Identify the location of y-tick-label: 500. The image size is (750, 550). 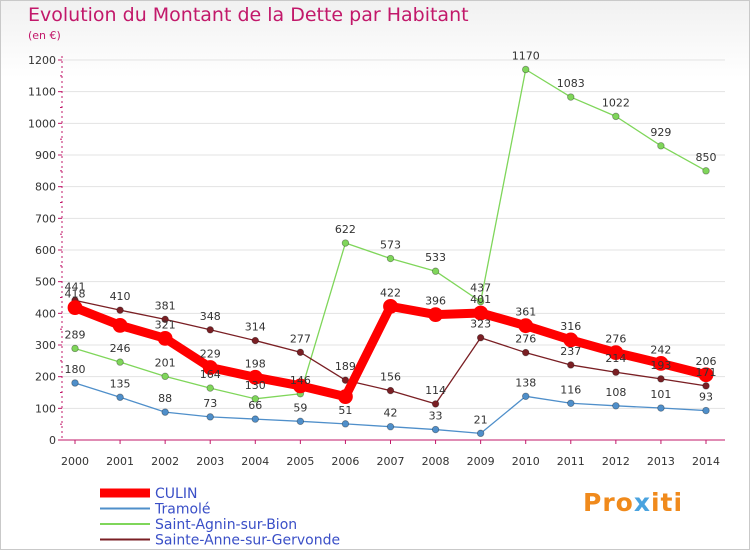
(45, 282).